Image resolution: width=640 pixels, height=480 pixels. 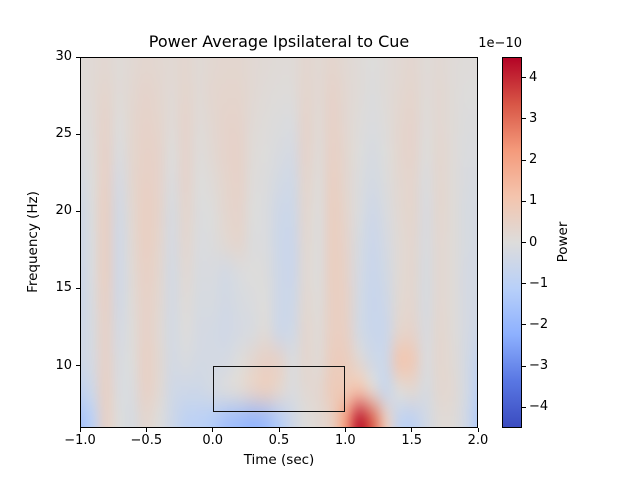 What do you see at coordinates (63, 288) in the screenshot?
I see `y-tick-label: 15` at bounding box center [63, 288].